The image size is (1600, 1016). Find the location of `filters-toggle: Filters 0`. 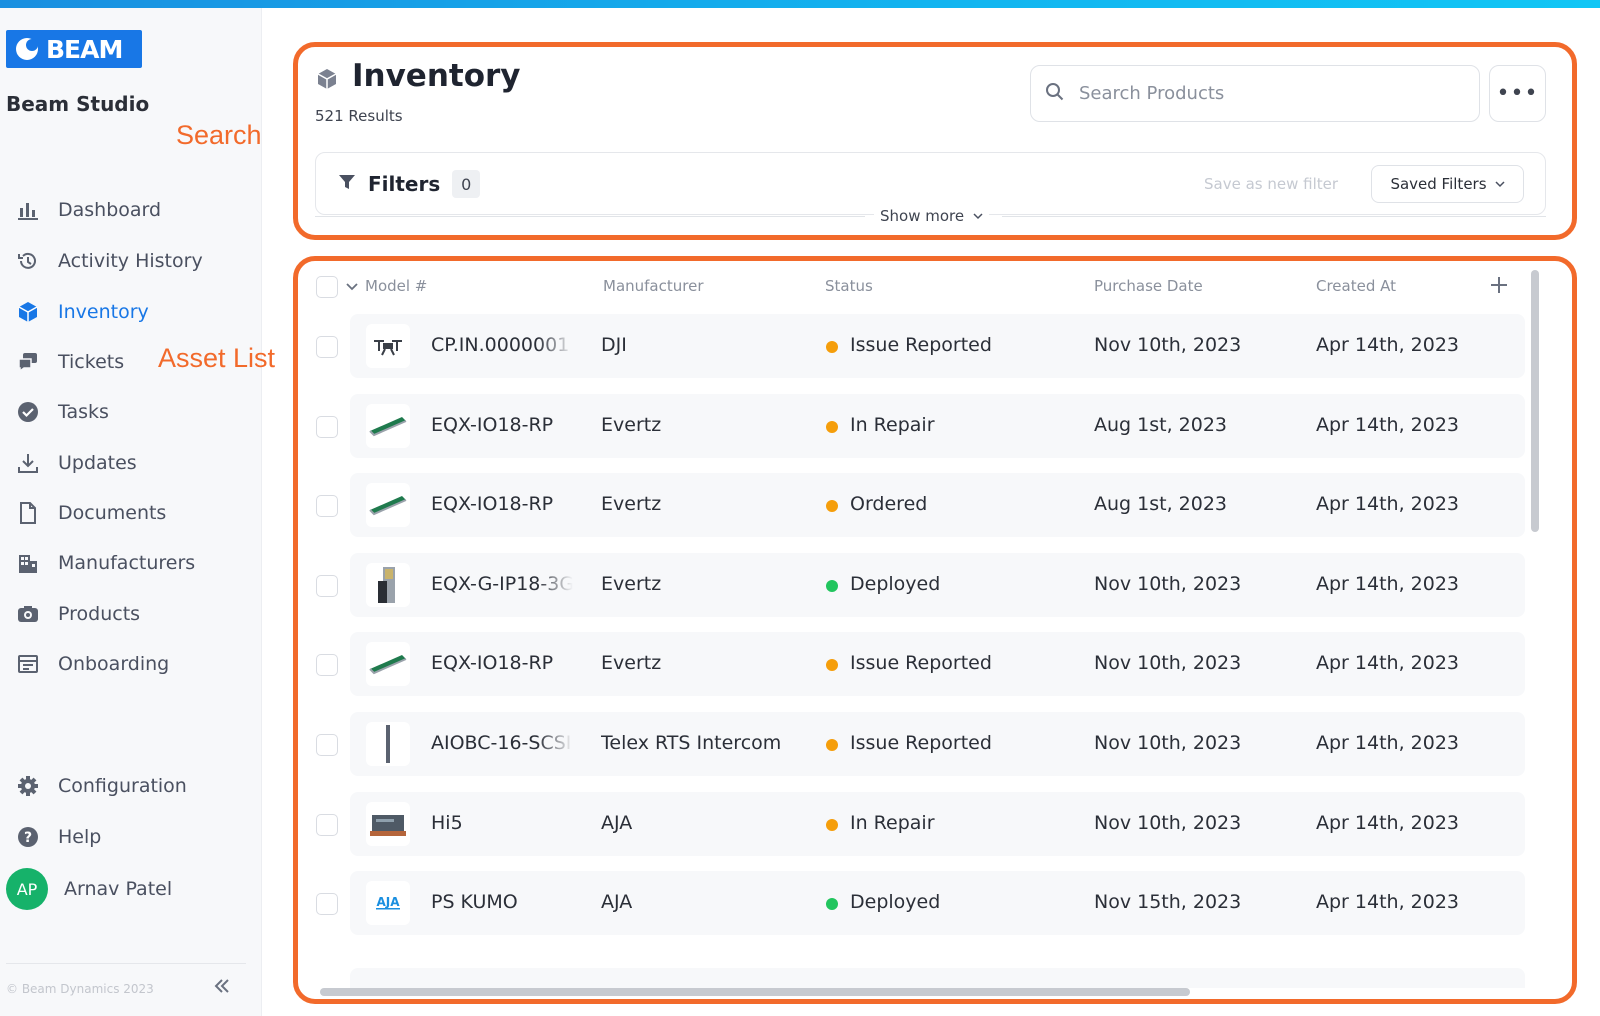

filters-toggle: Filters 0 is located at coordinates (409, 184).